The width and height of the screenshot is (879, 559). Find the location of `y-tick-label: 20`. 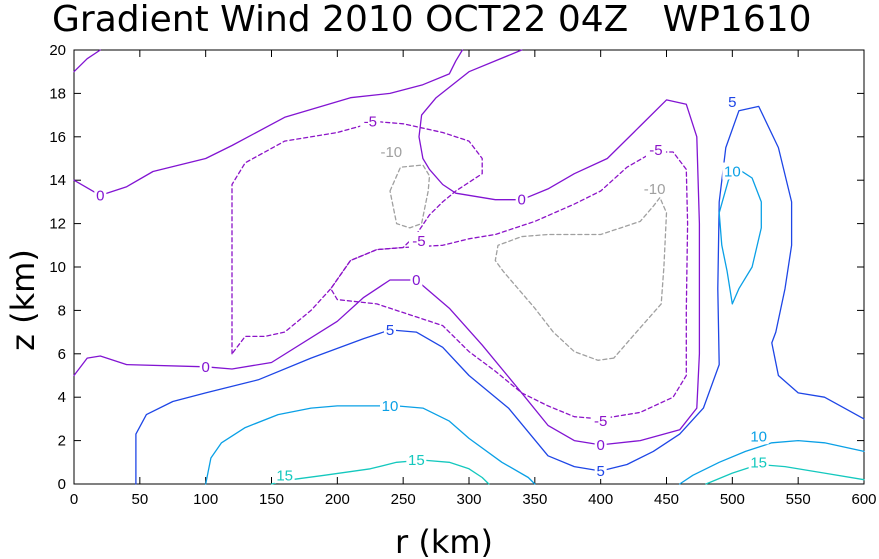

y-tick-label: 20 is located at coordinates (57, 50).